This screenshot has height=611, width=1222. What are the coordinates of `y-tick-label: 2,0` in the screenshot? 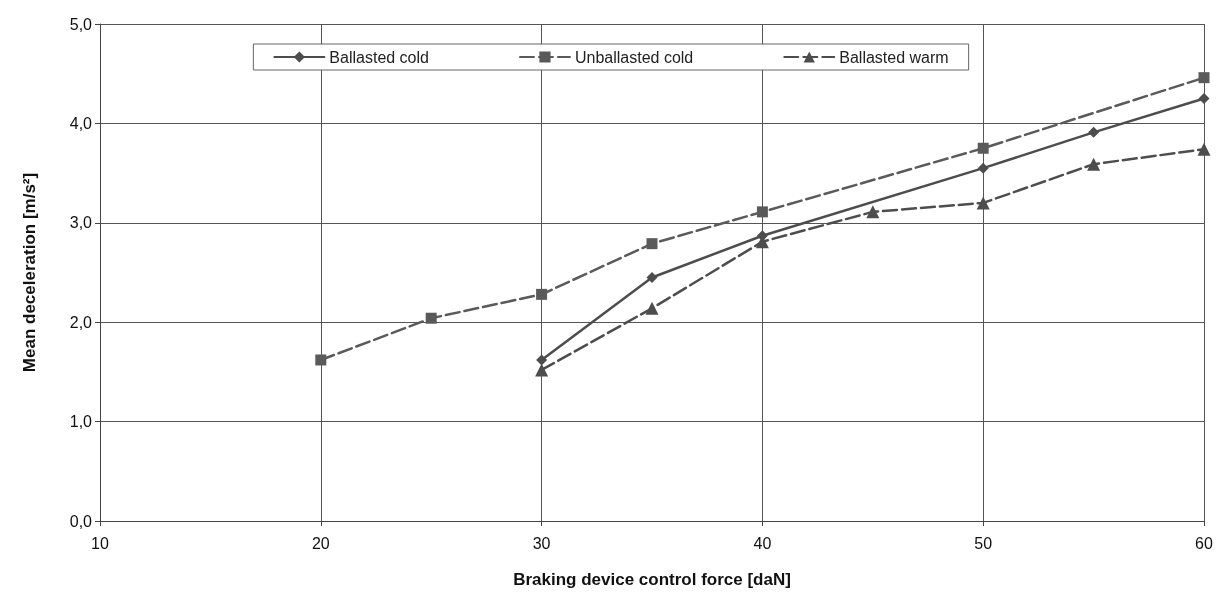 It's located at (81, 322).